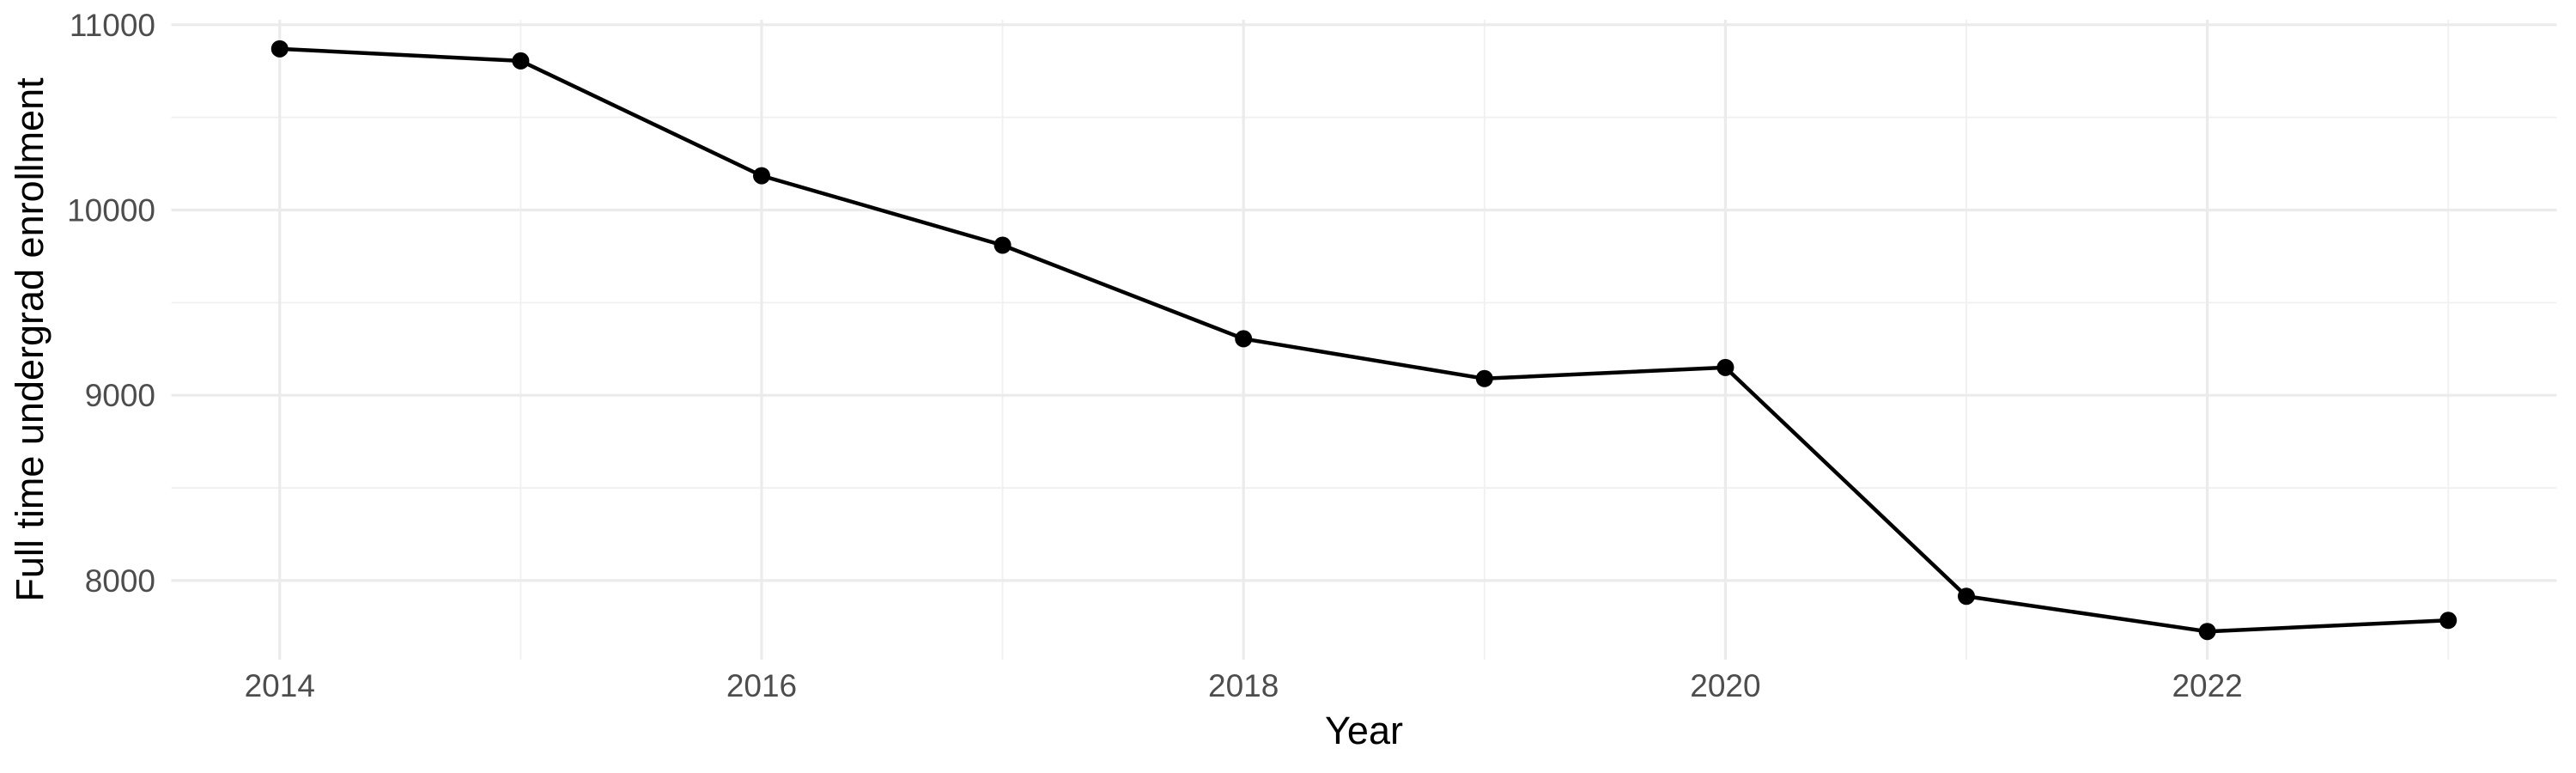 The width and height of the screenshot is (2576, 773). I want to click on data-point-2015, so click(521, 61).